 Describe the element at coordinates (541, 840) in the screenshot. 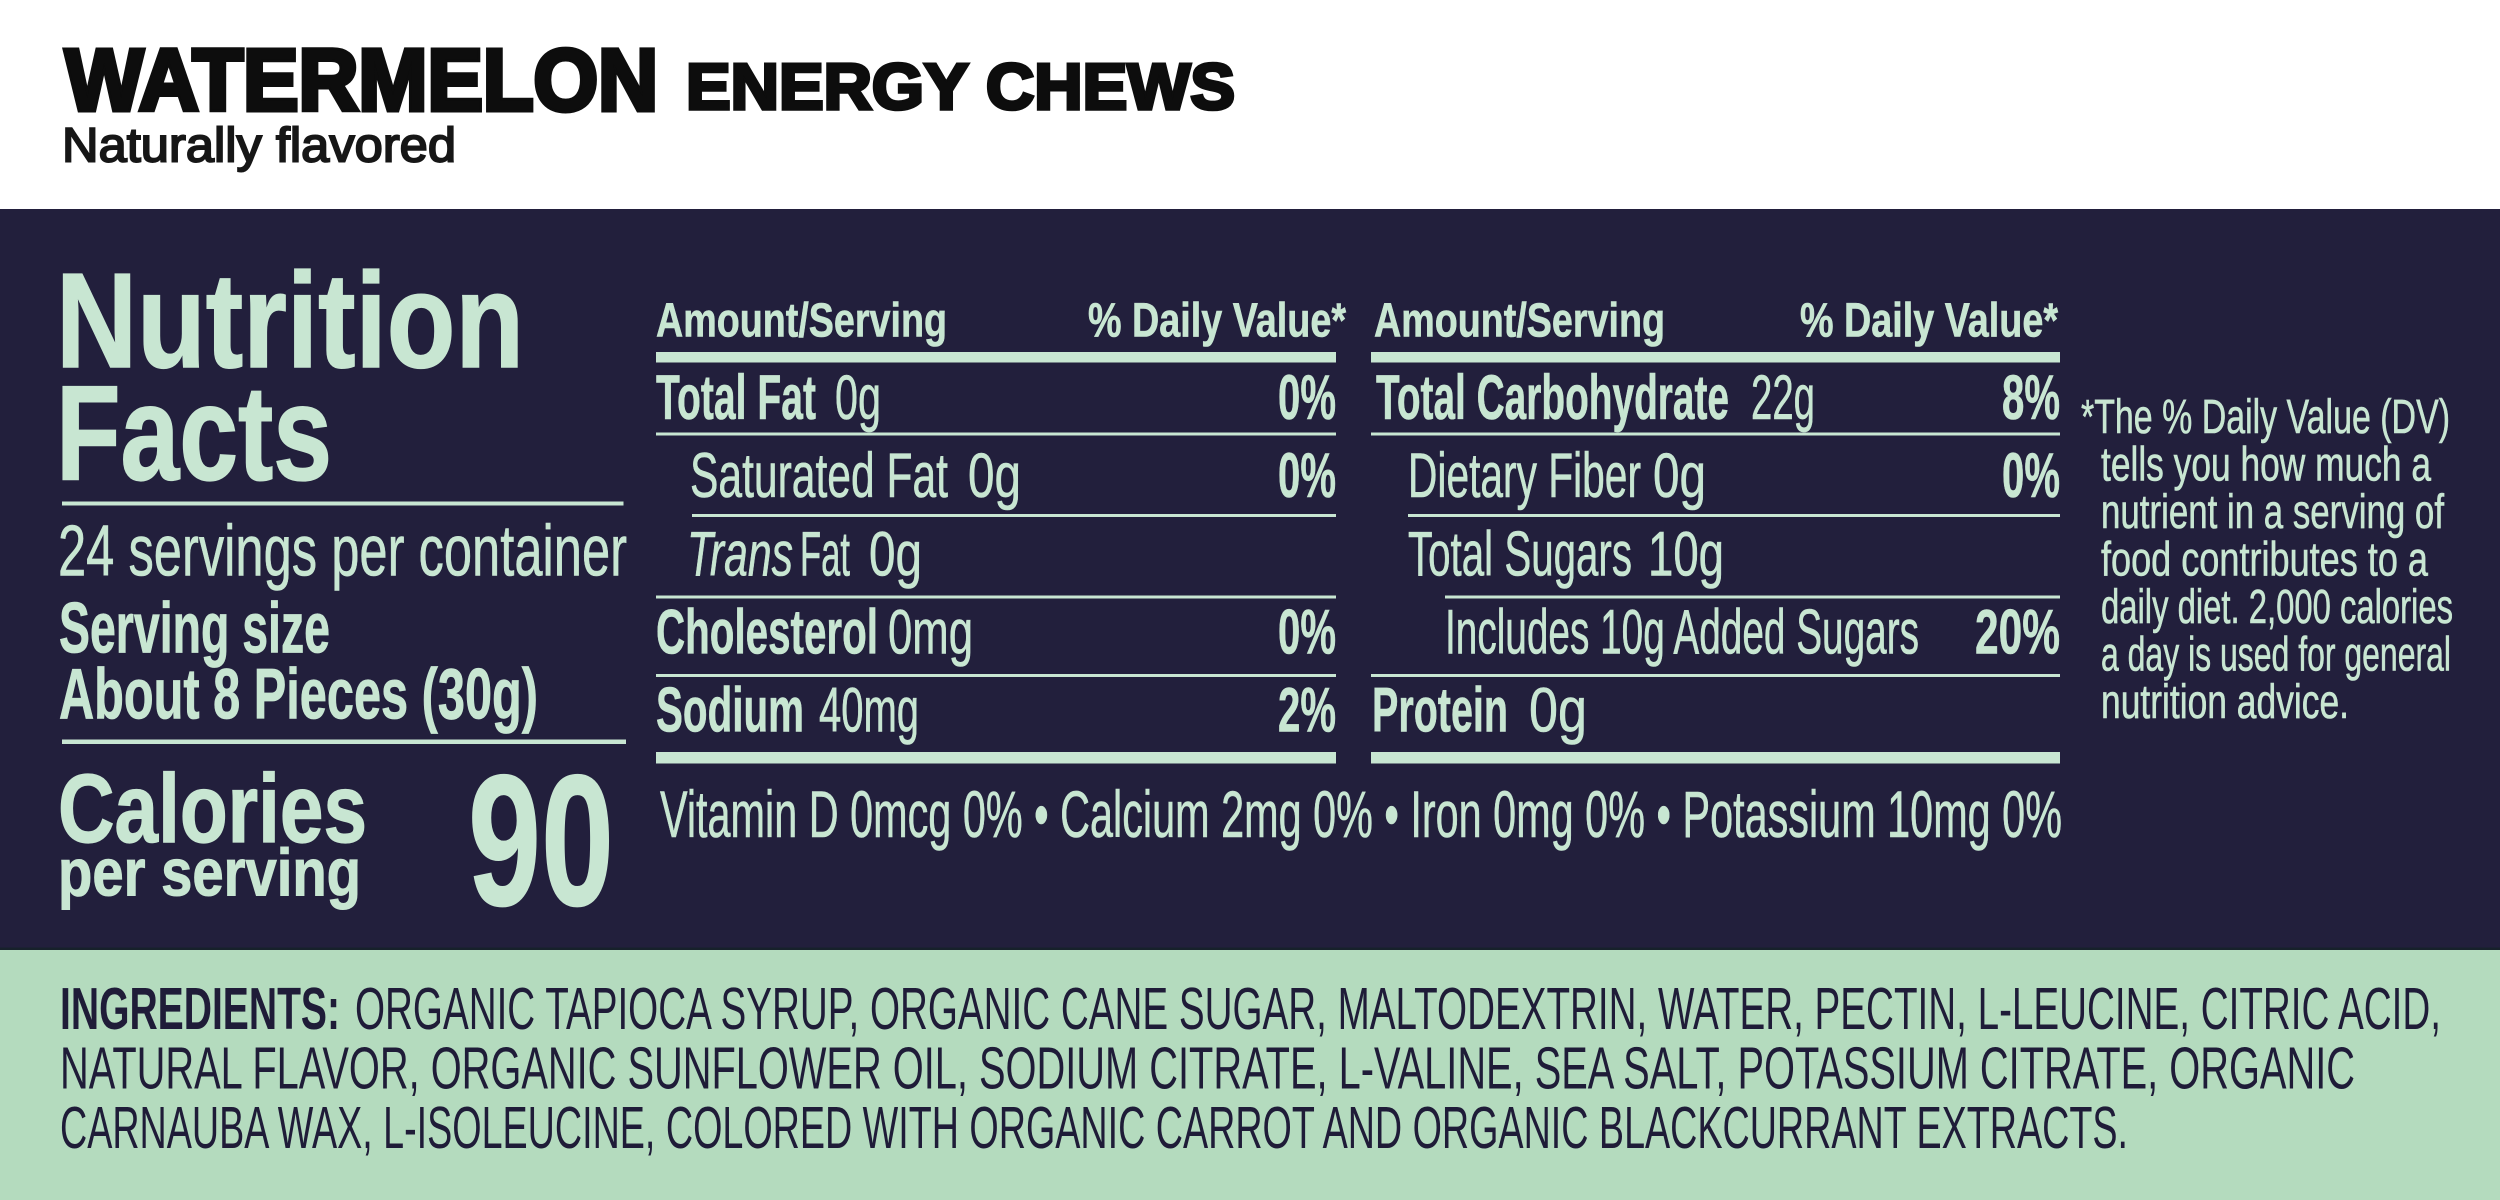

I see `svg-text: 90` at that location.